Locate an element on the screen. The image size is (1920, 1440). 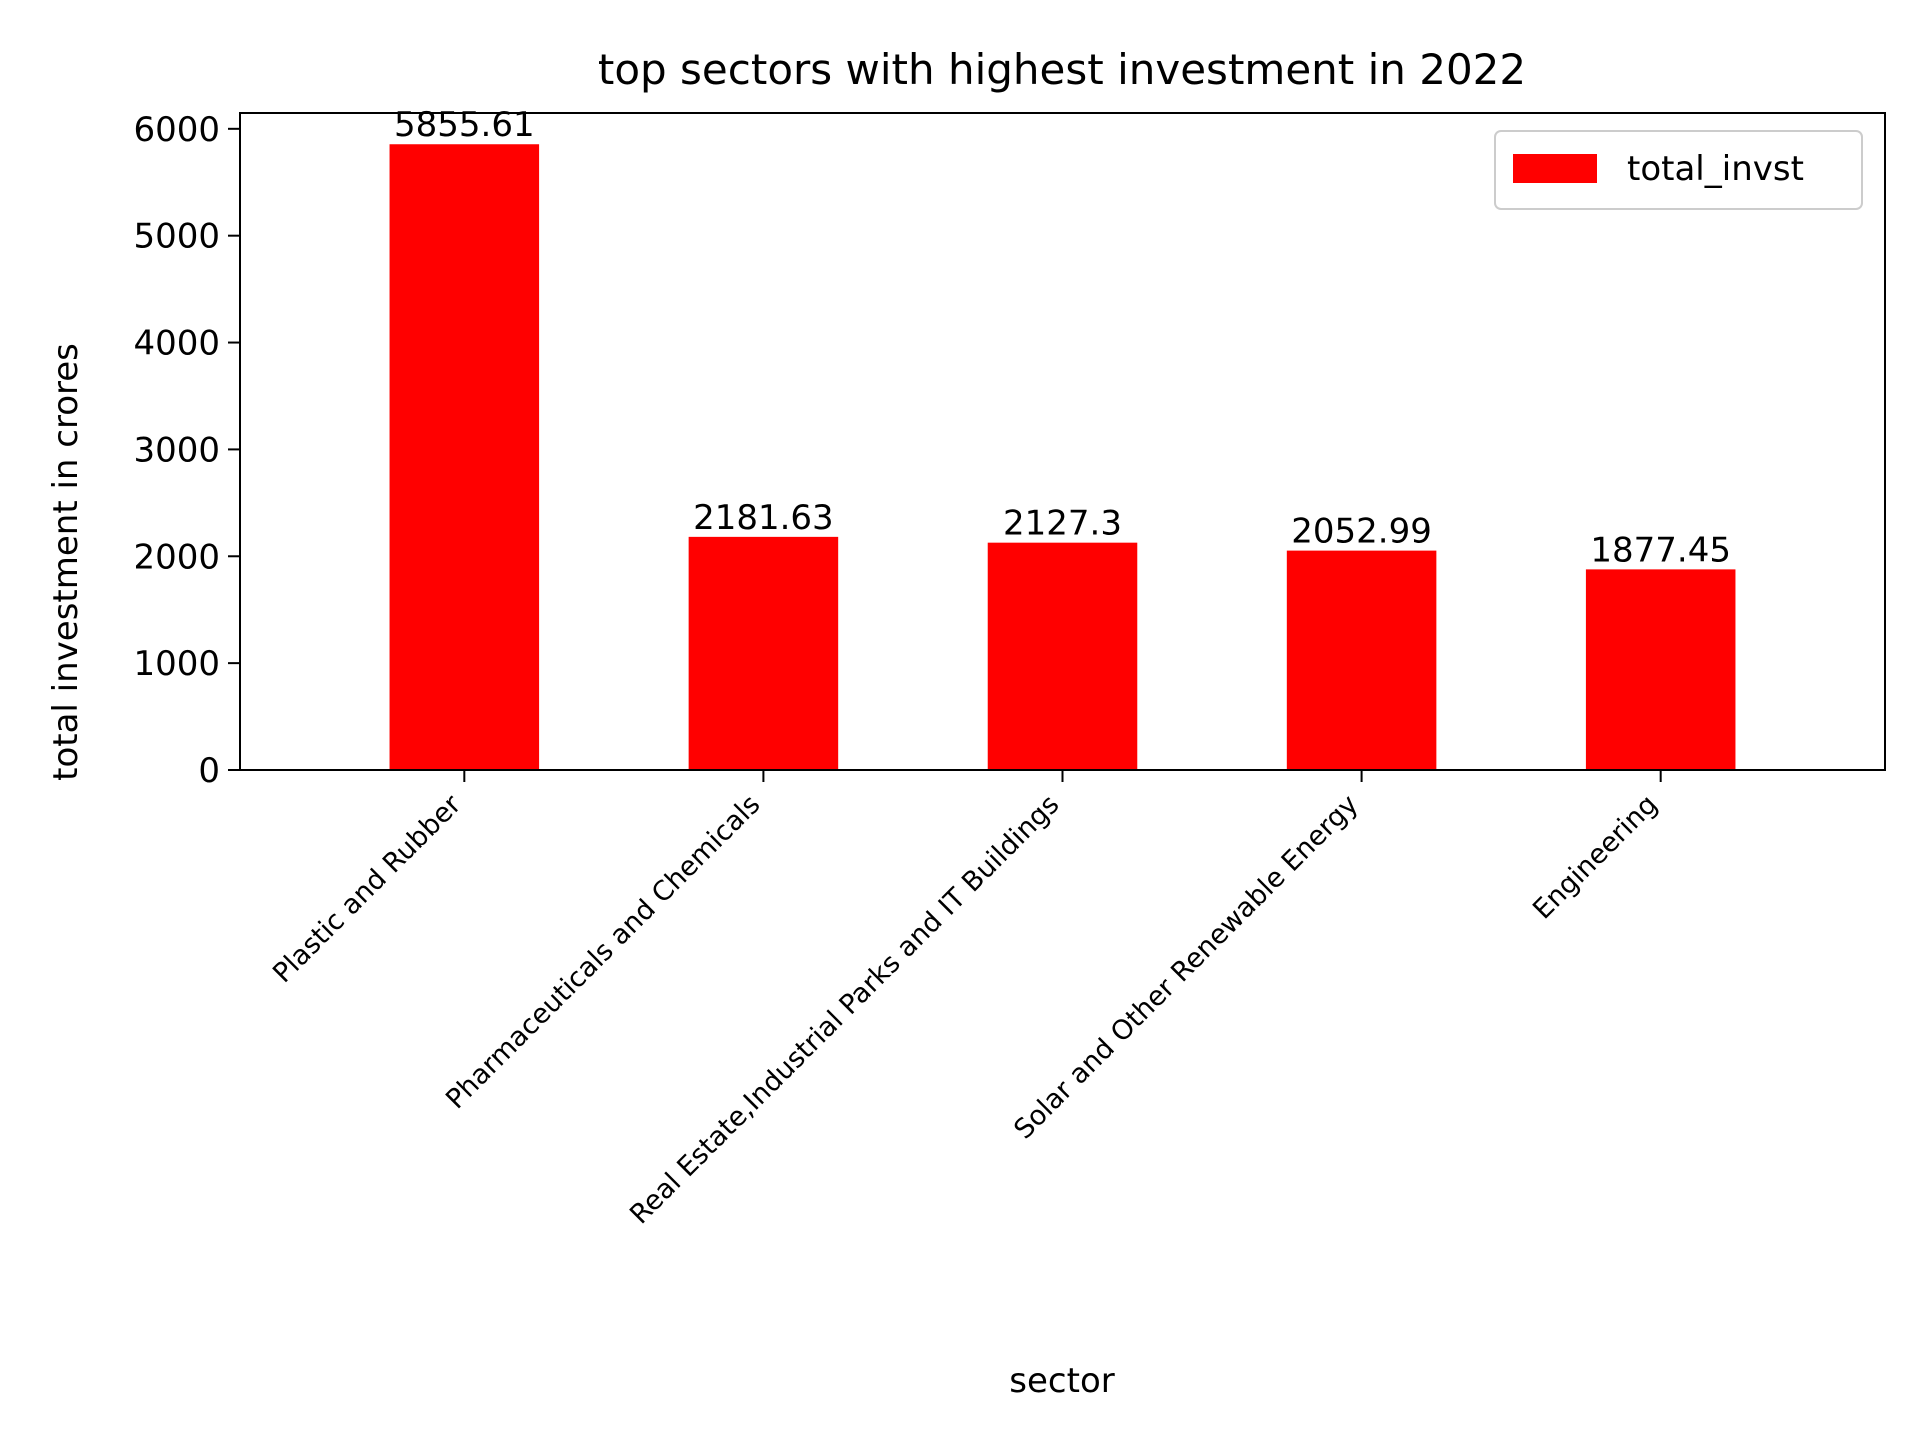
legend-swatch is located at coordinates (1555, 168).